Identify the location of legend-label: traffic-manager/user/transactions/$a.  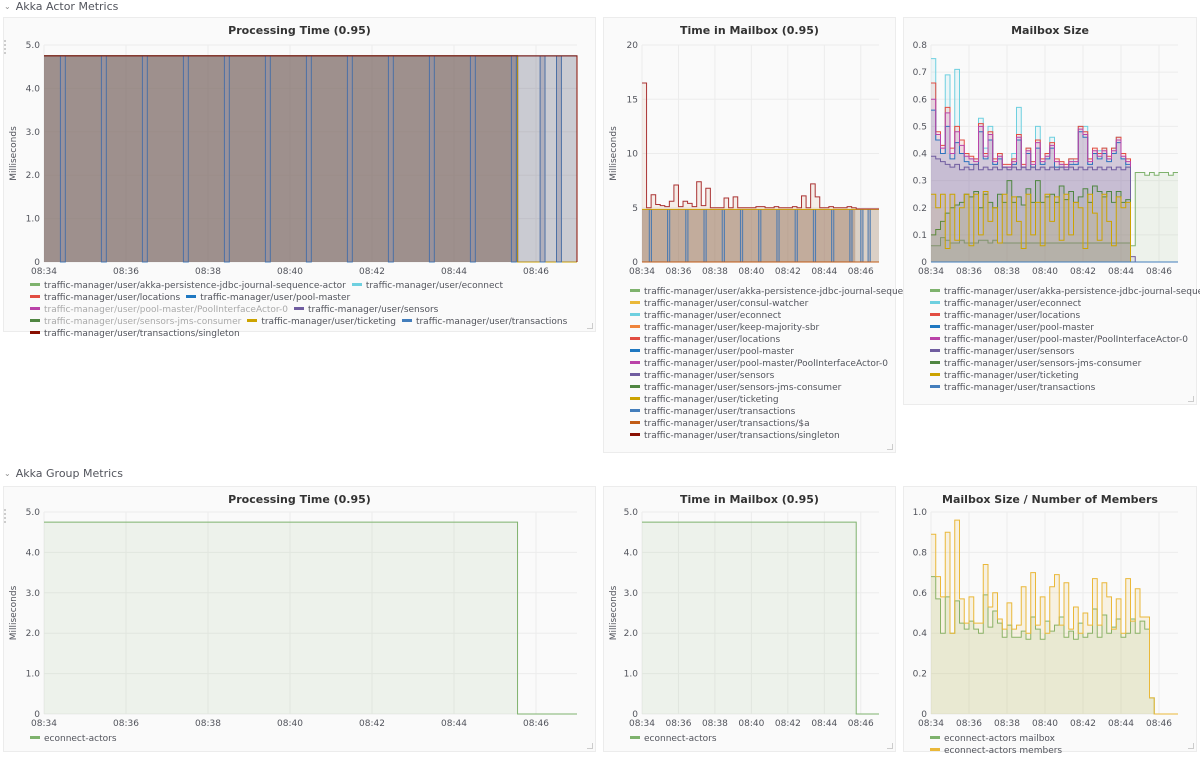
(727, 424).